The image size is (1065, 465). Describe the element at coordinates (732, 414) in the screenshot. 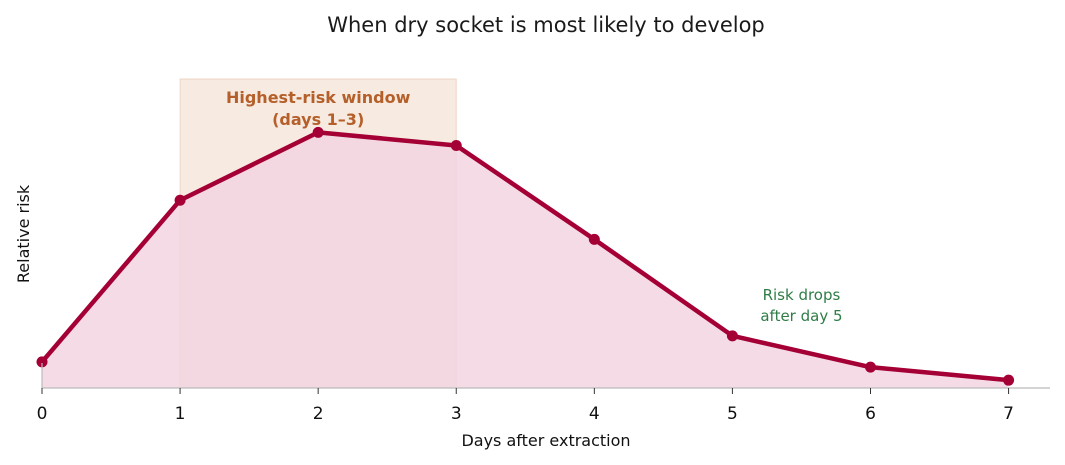

I see `x-tick-label-5: 5` at that location.